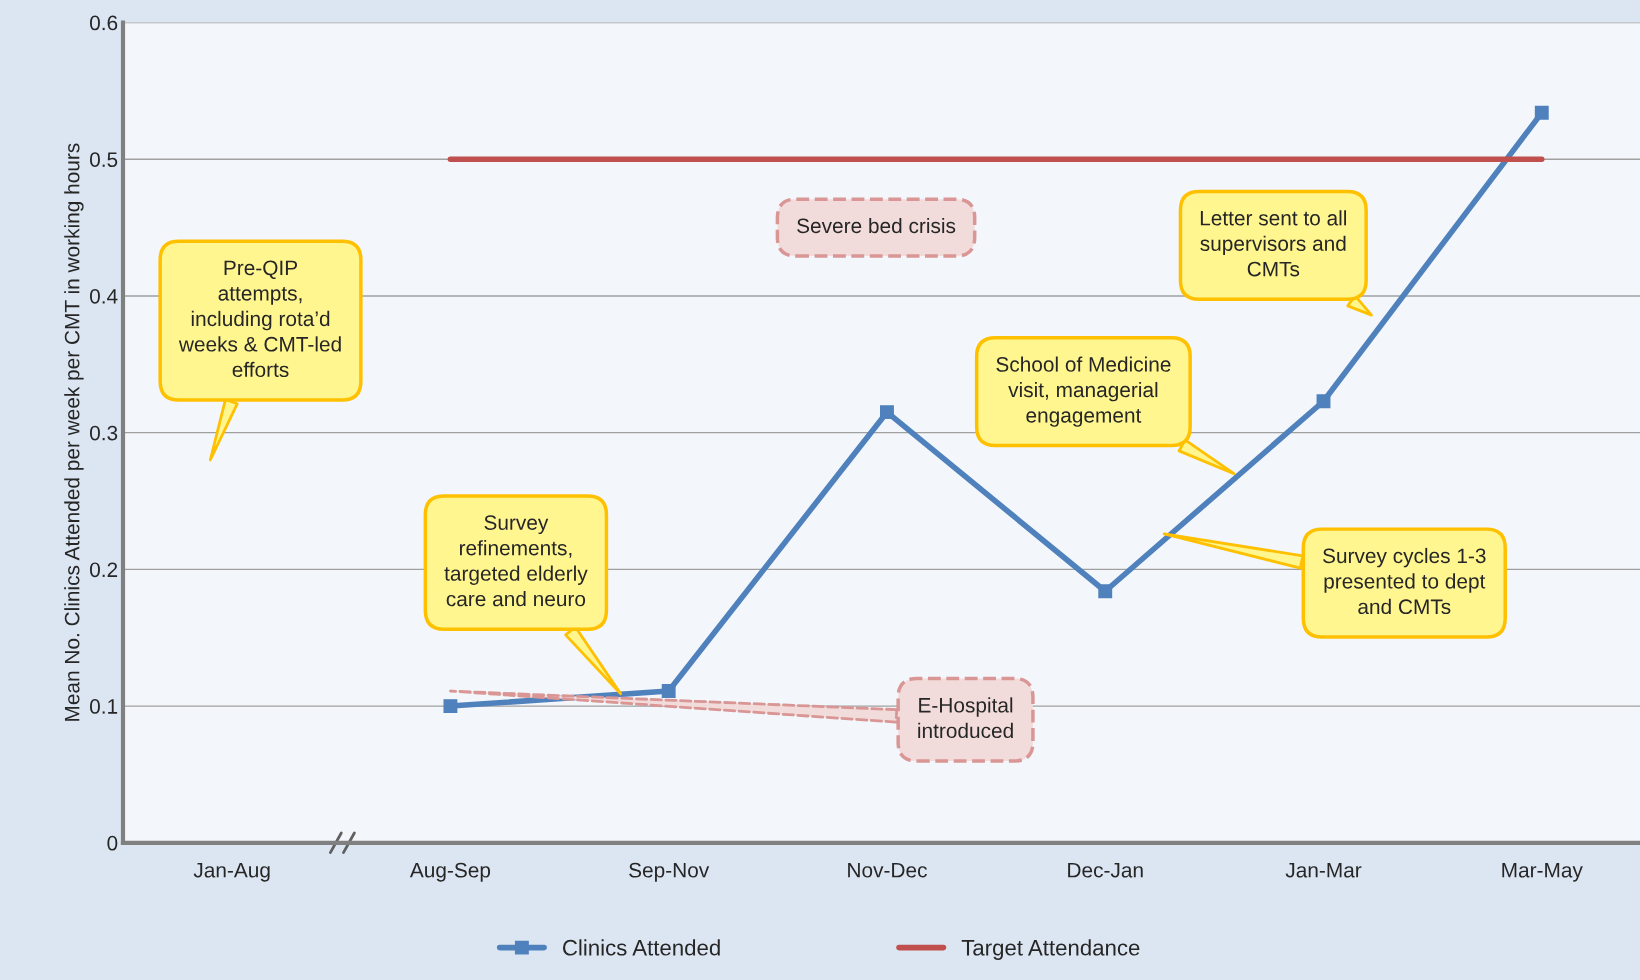 This screenshot has height=980, width=1640. What do you see at coordinates (103, 706) in the screenshot?
I see `y-tick-label: 0.1` at bounding box center [103, 706].